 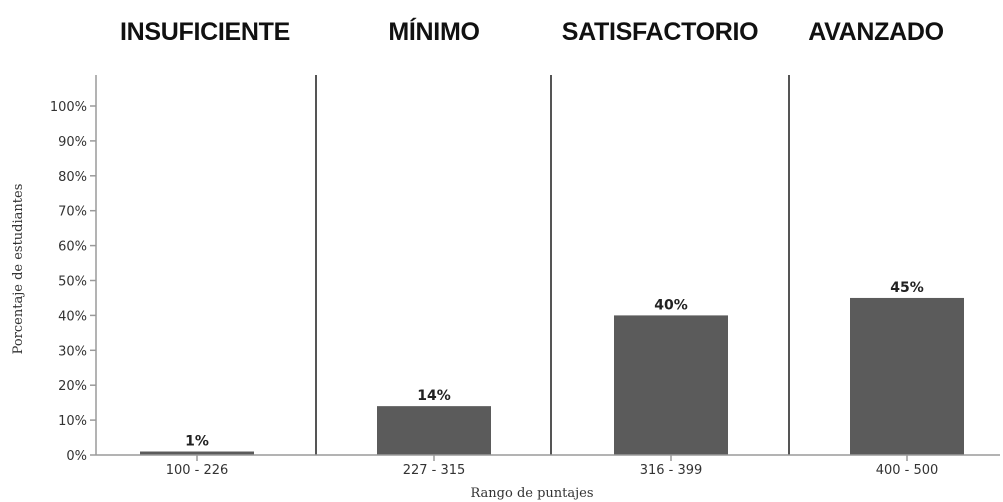 I want to click on x-axis-title: Rango de puntajes, so click(x=531, y=493).